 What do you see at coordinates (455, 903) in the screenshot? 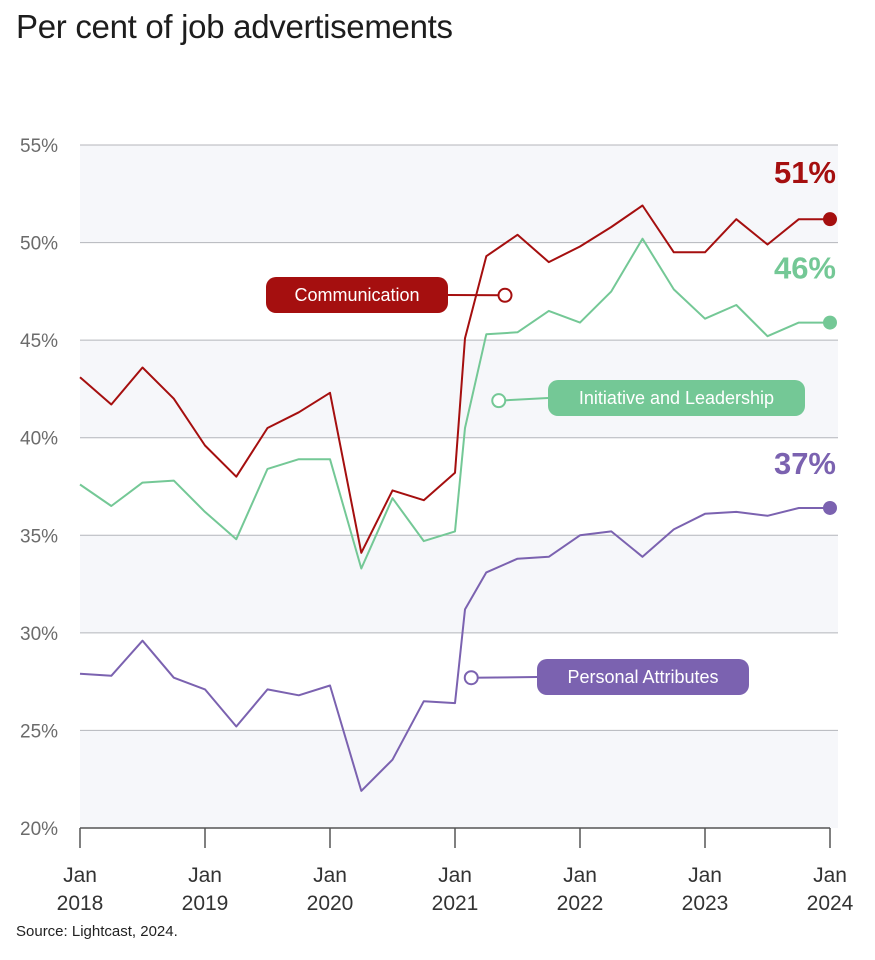
I see `x-tick-year: 2021` at bounding box center [455, 903].